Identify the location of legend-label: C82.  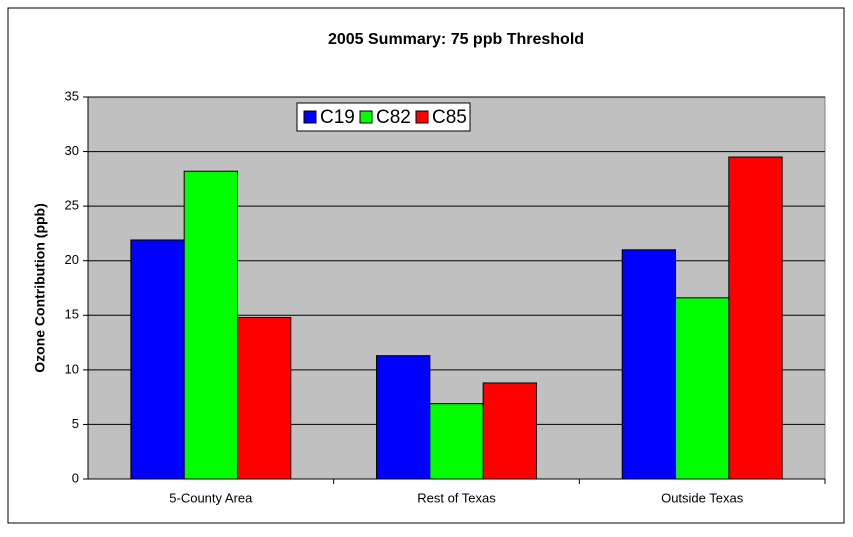
(393, 117).